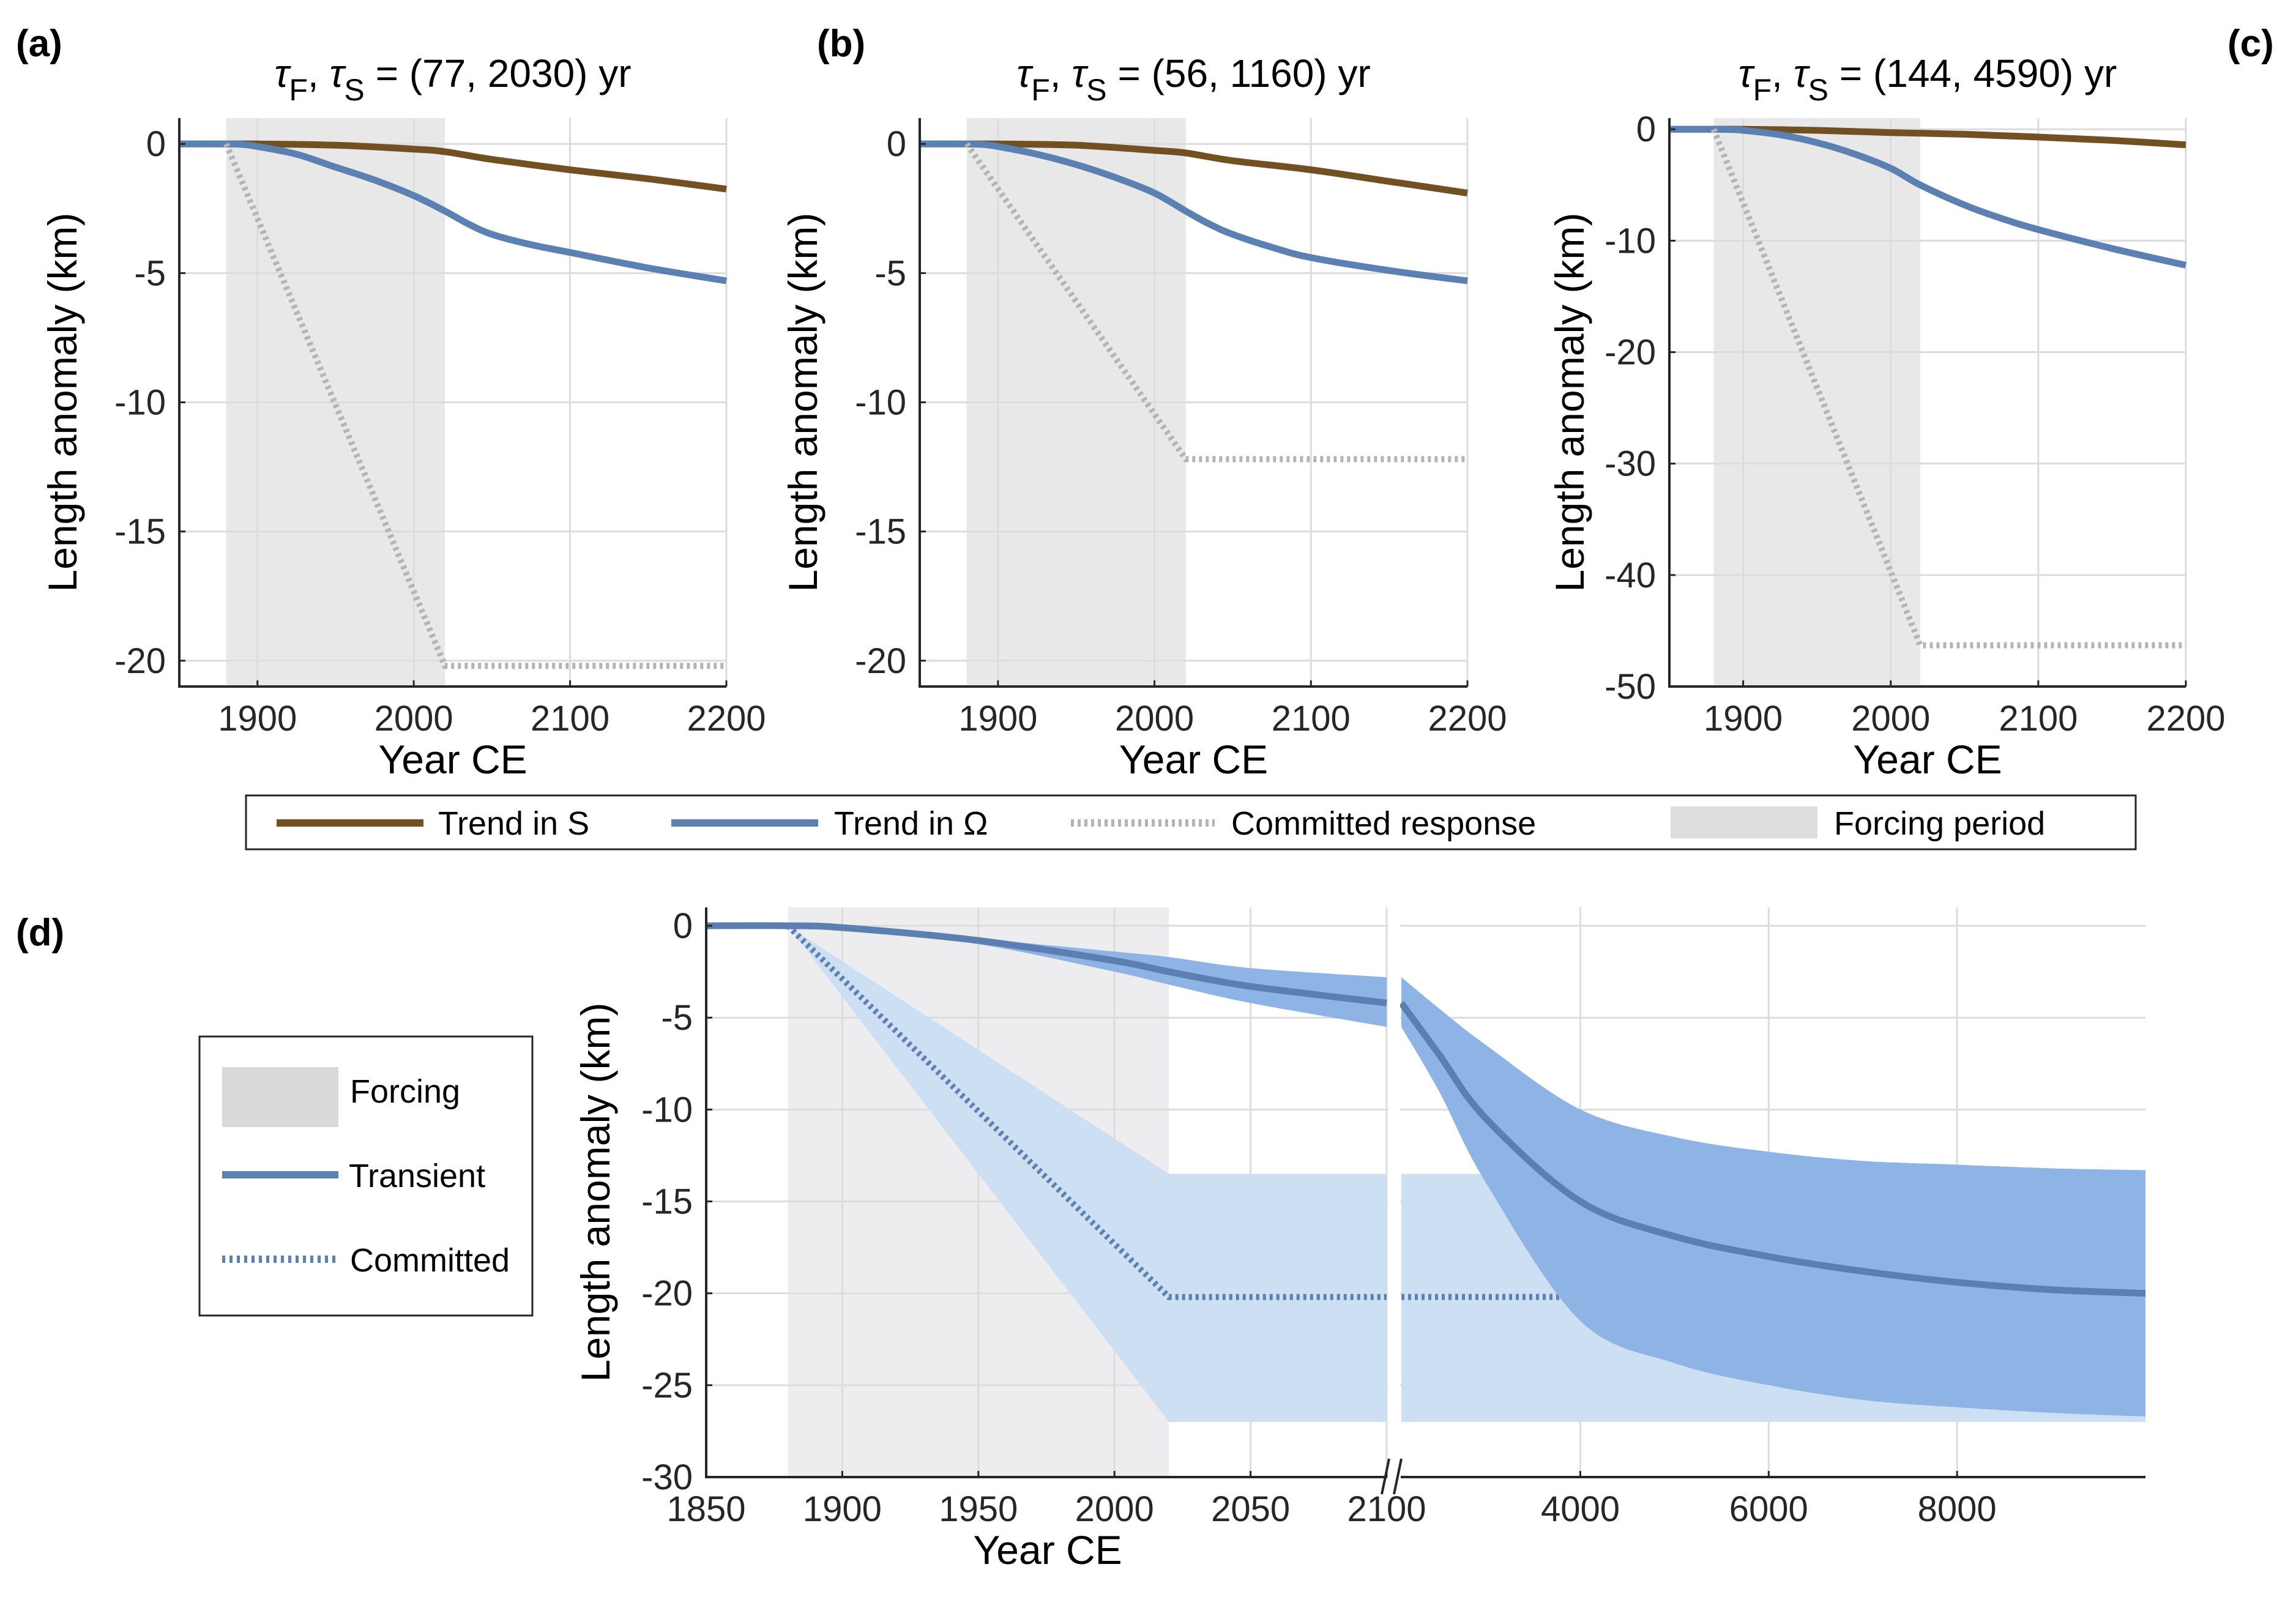 This screenshot has width=2296, height=1597. I want to click on x-tick-label: 6000, so click(1768, 1509).